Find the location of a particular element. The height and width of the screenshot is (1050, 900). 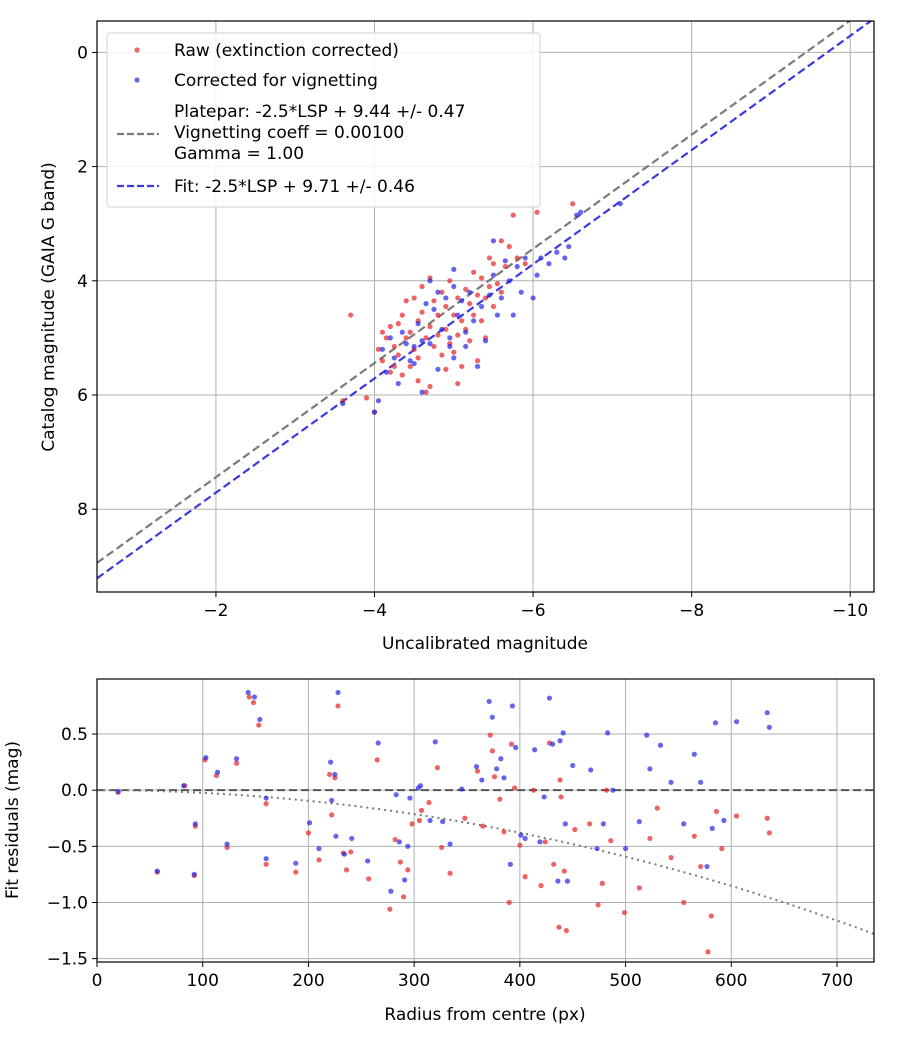

x-tick-label: 100 is located at coordinates (202, 981).